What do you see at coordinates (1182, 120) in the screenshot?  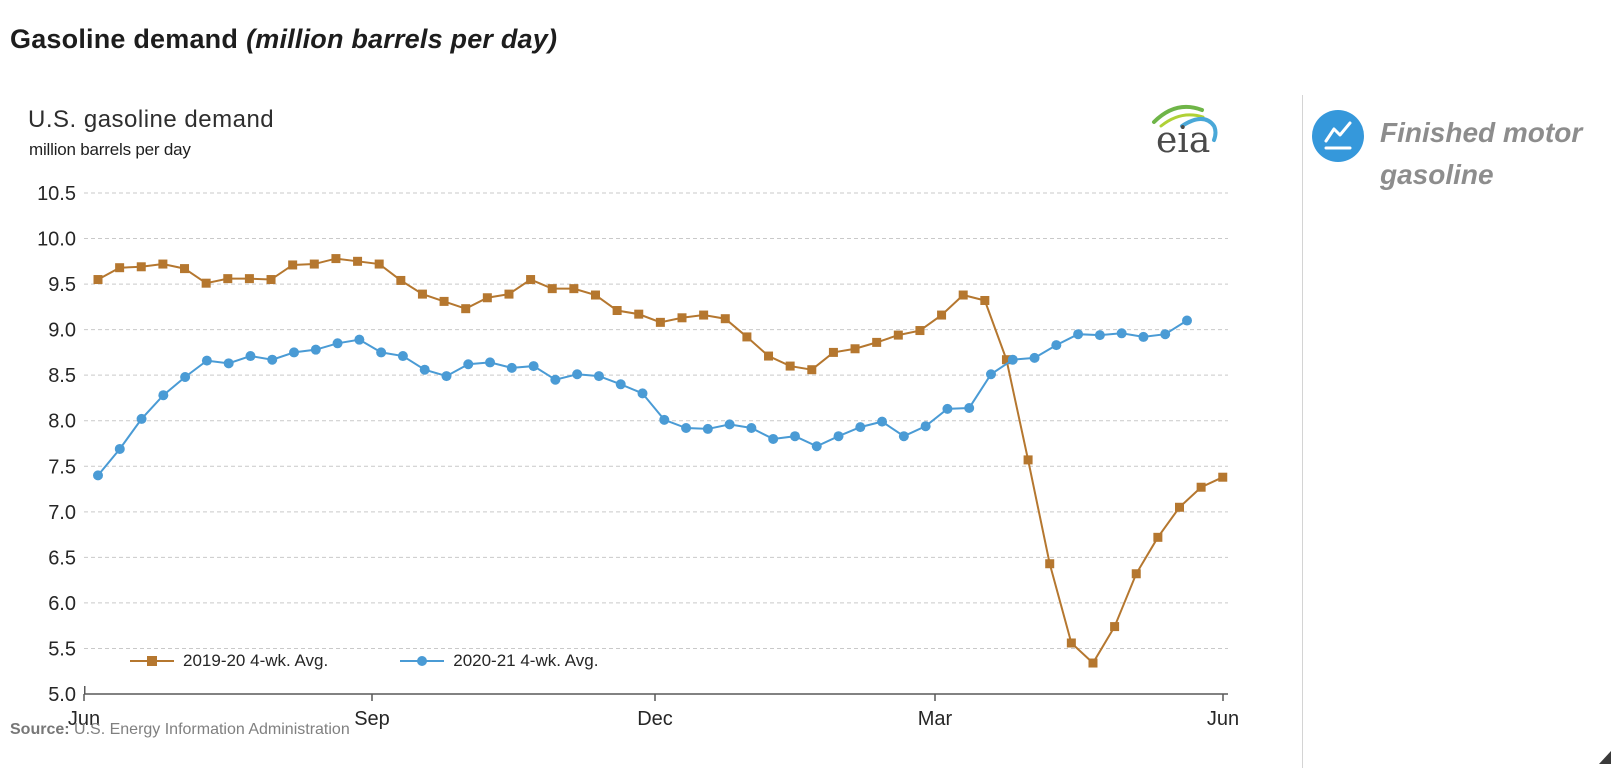 I see `eia-logo-lime-swoosh` at bounding box center [1182, 120].